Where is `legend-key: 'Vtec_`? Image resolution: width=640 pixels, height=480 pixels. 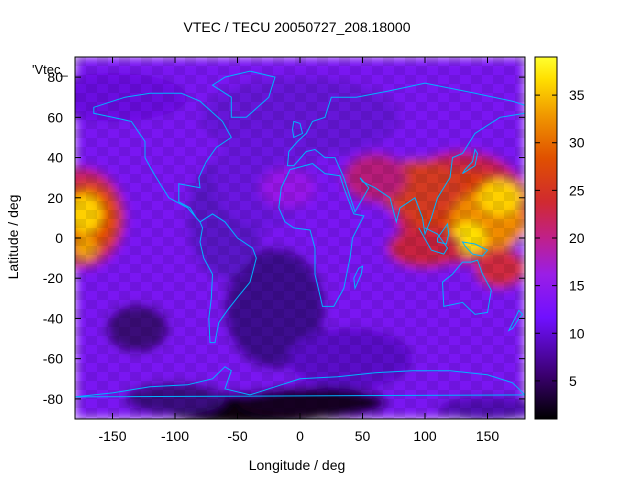 legend-key: 'Vtec_ is located at coordinates (50, 69).